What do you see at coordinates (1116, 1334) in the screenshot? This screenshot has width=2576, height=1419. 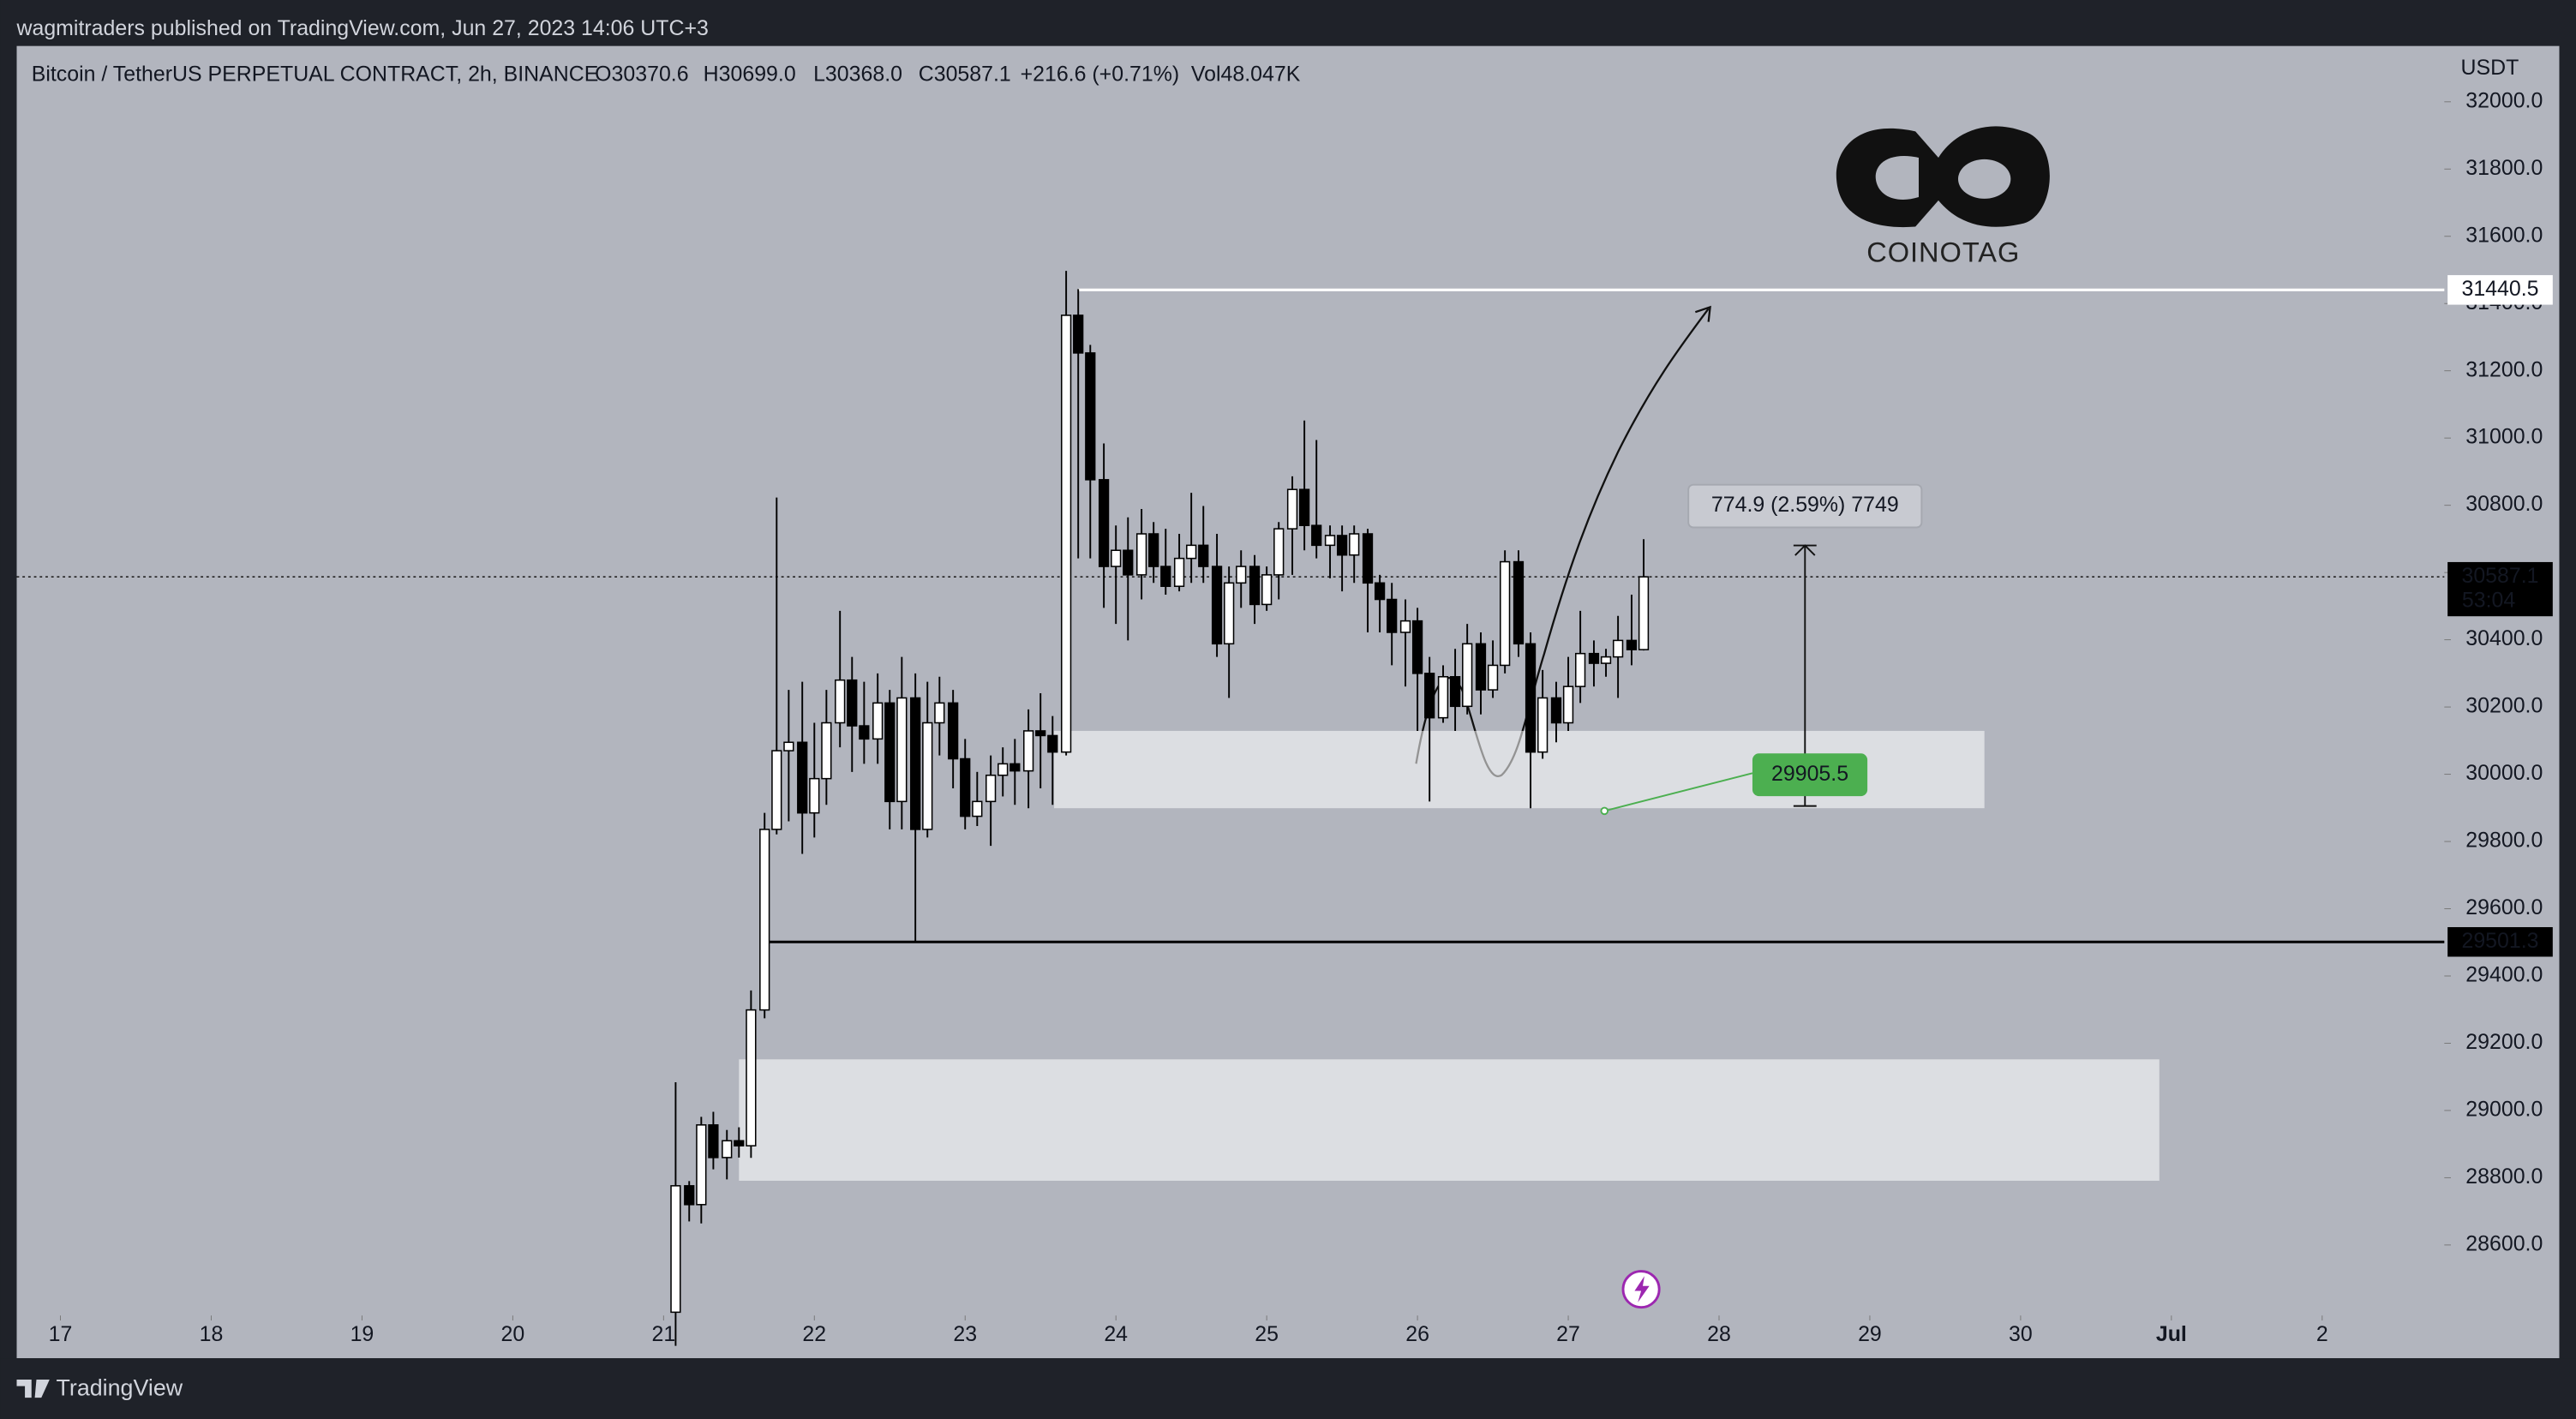 I see `x-tick-label: 24` at bounding box center [1116, 1334].